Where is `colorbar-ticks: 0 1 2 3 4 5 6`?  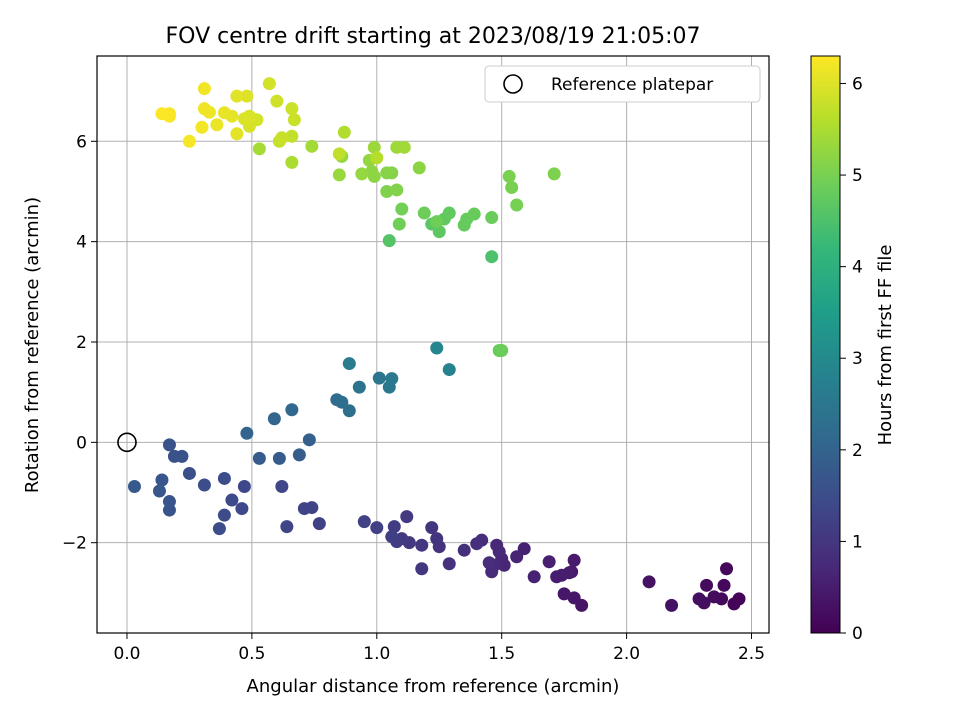
colorbar-ticks: 0 1 2 3 4 5 6 is located at coordinates (851, 359).